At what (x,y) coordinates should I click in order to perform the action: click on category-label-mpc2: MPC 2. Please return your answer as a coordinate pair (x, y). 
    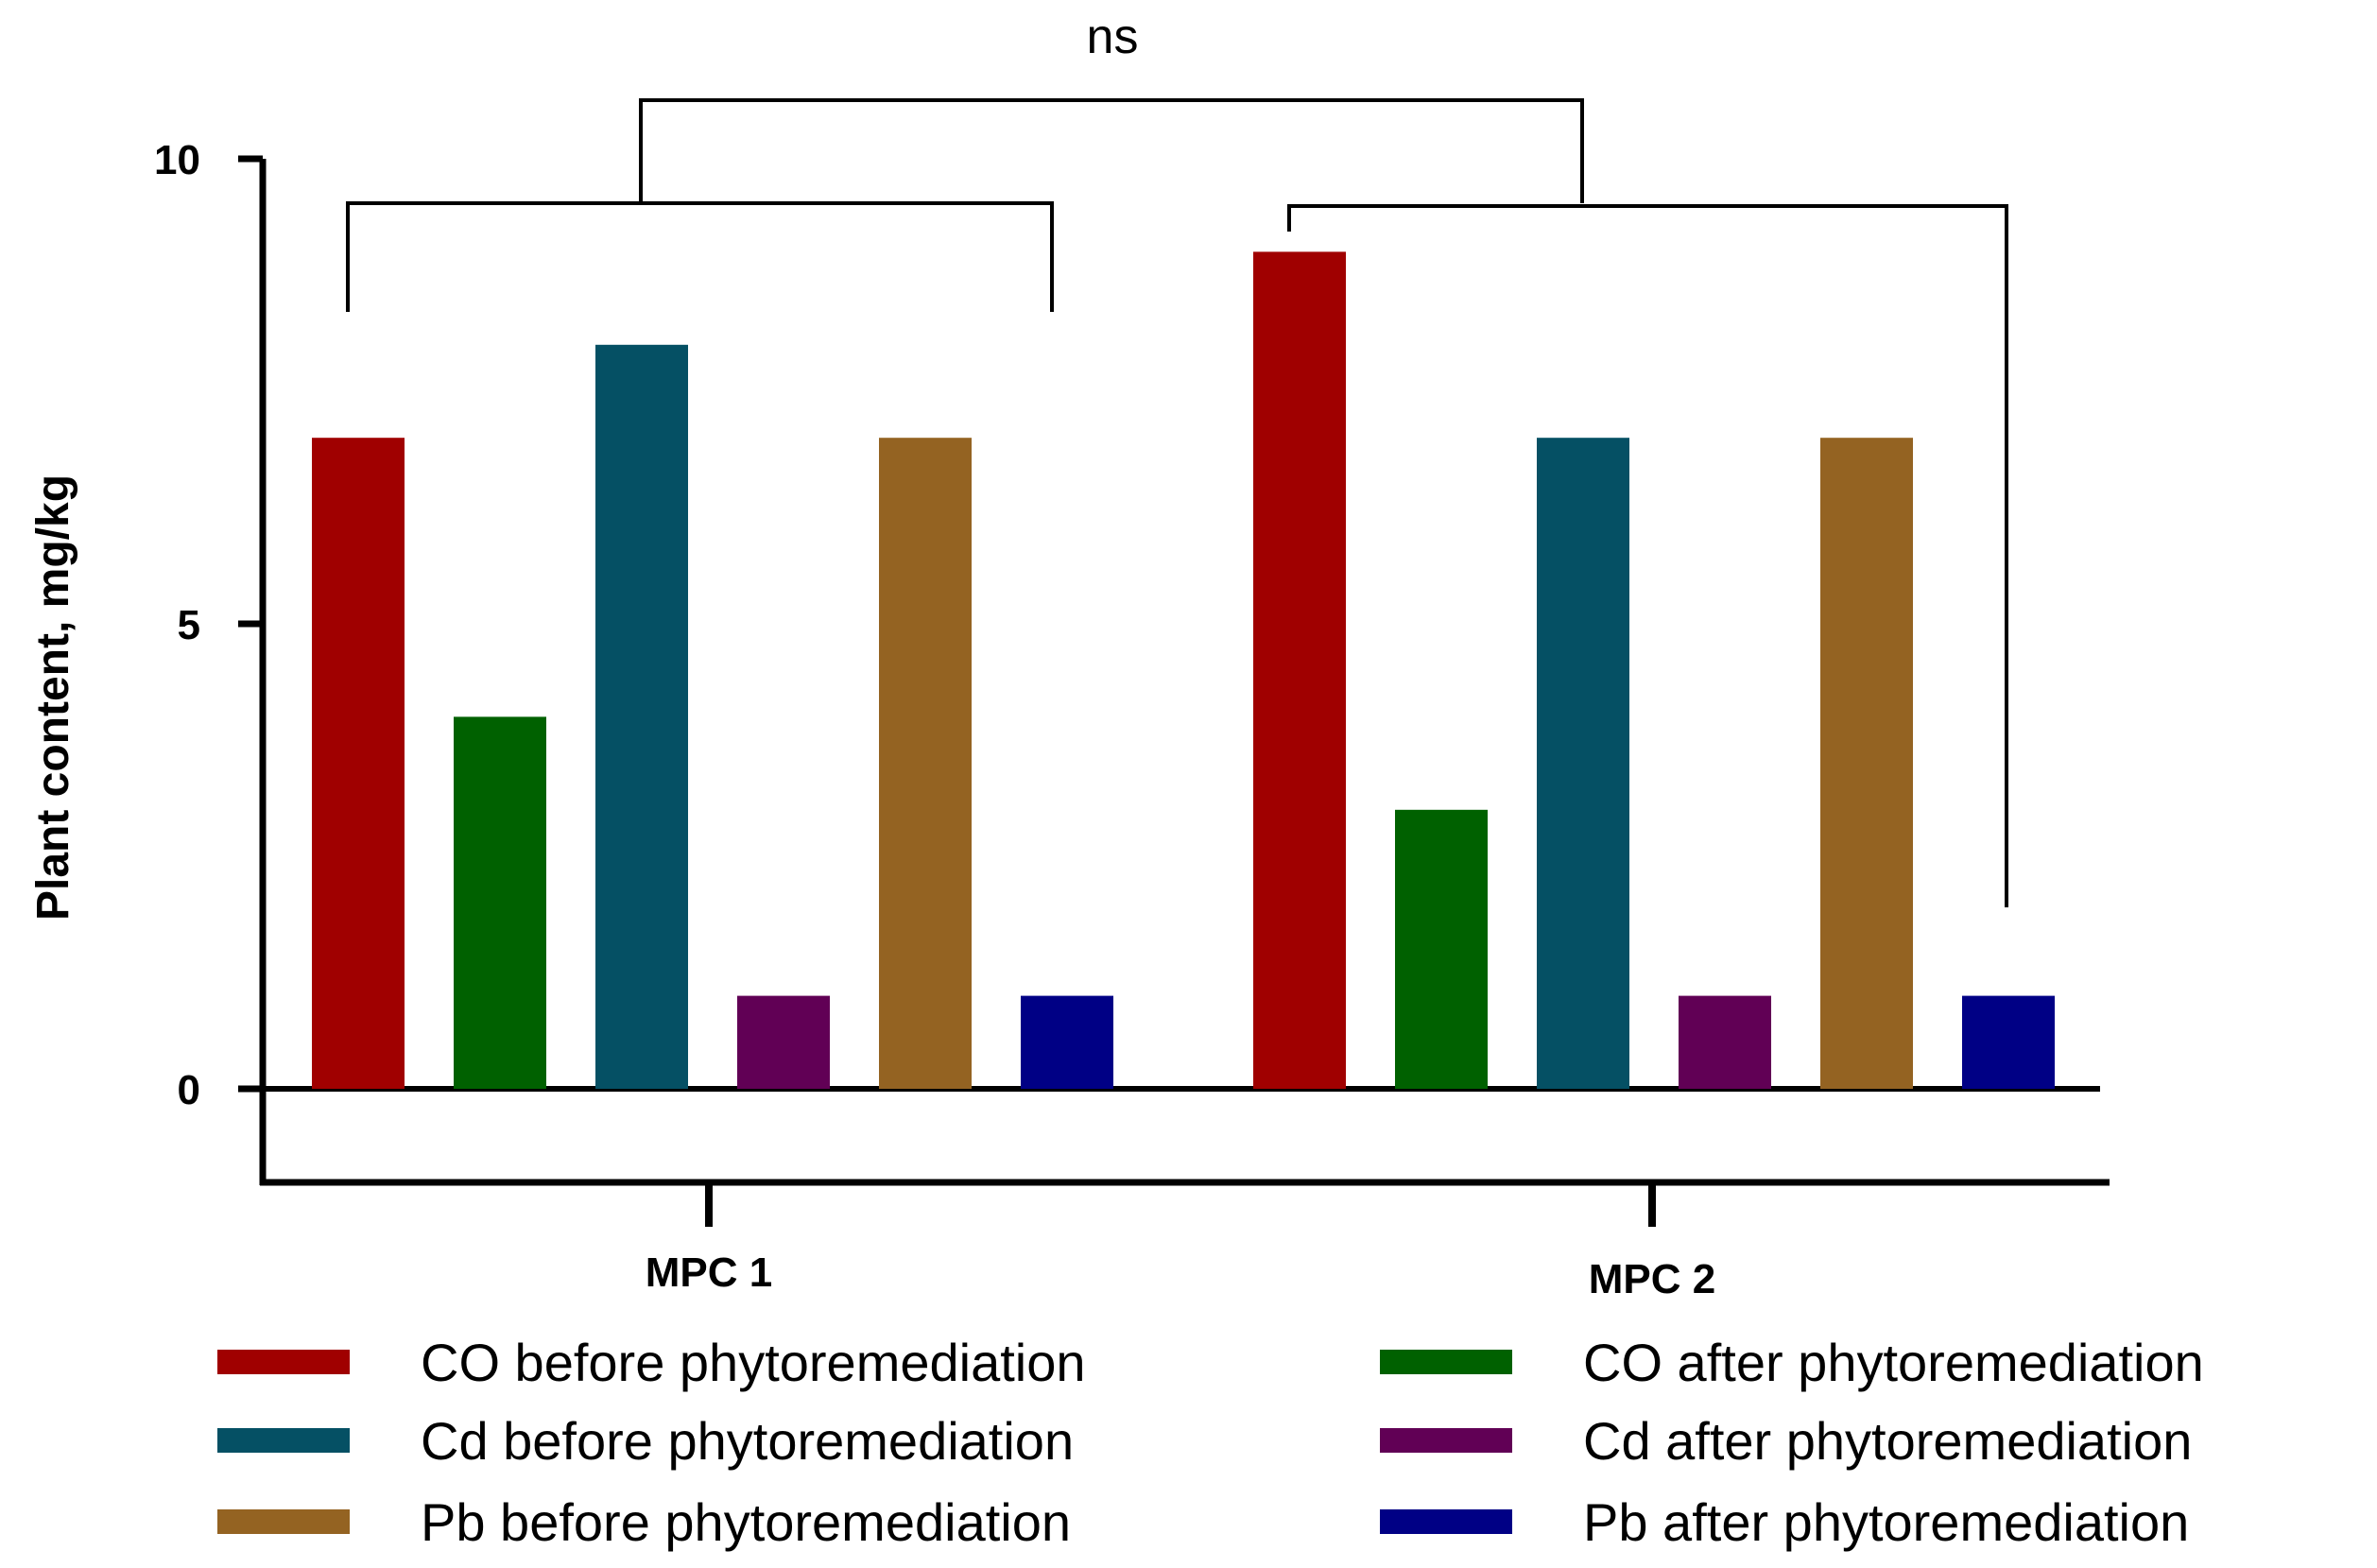
    Looking at the image, I should click on (1652, 1279).